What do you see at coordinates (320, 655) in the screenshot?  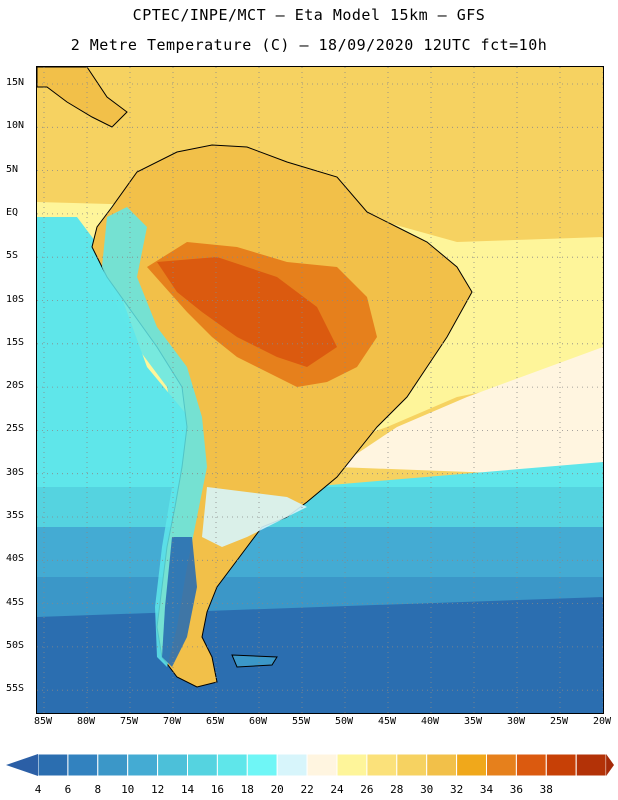 I see `southern-ocean-band` at bounding box center [320, 655].